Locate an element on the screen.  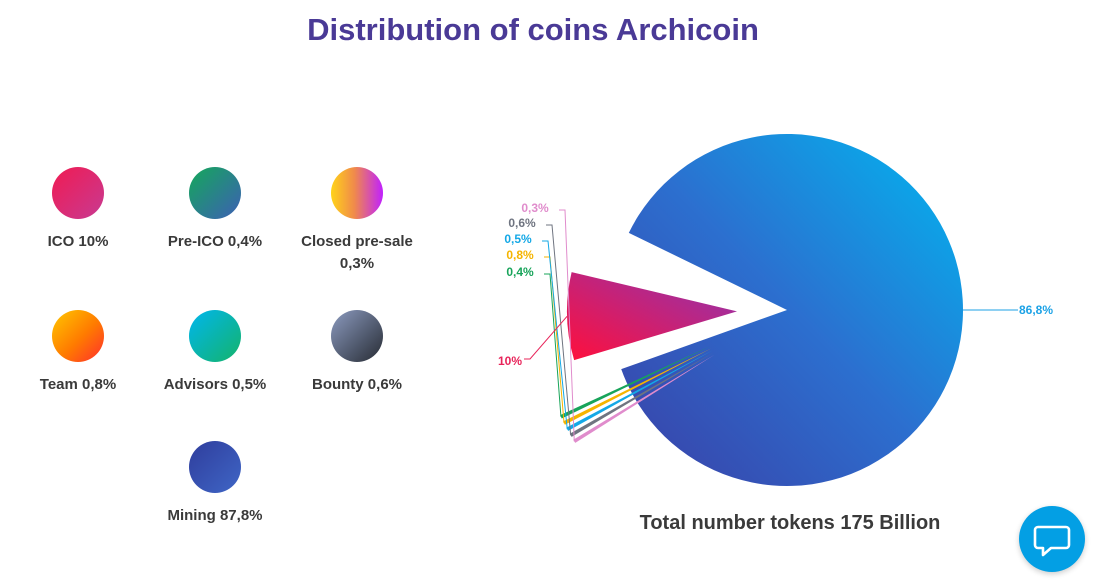
label-bounty: 0,6% is located at coordinates (522, 223).